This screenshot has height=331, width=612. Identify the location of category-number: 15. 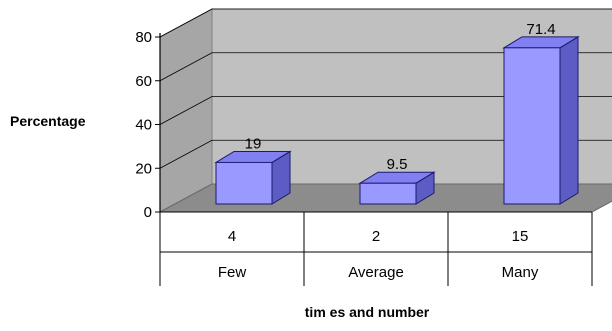
(520, 236).